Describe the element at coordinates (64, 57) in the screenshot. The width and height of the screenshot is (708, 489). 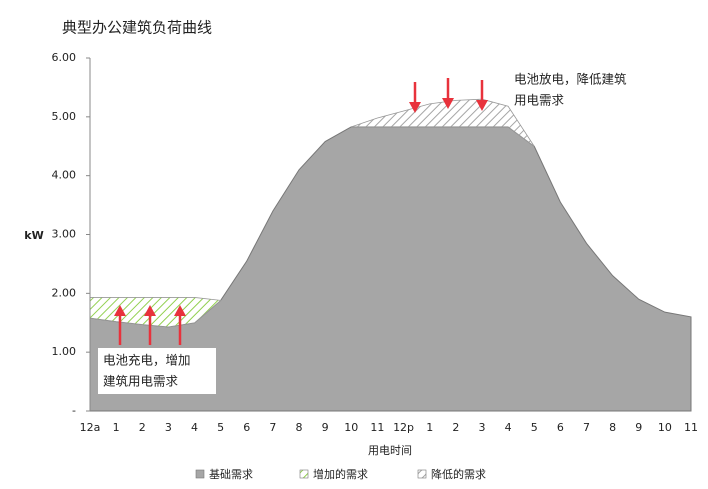
I see `y-tick-label: 6.00` at that location.